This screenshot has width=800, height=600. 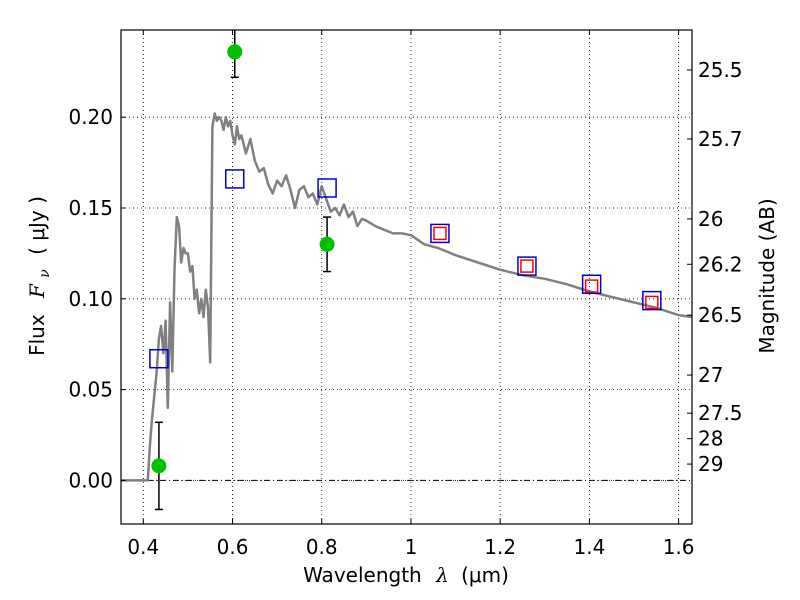 I want to click on y2-tick-label: 26.5, so click(x=720, y=315).